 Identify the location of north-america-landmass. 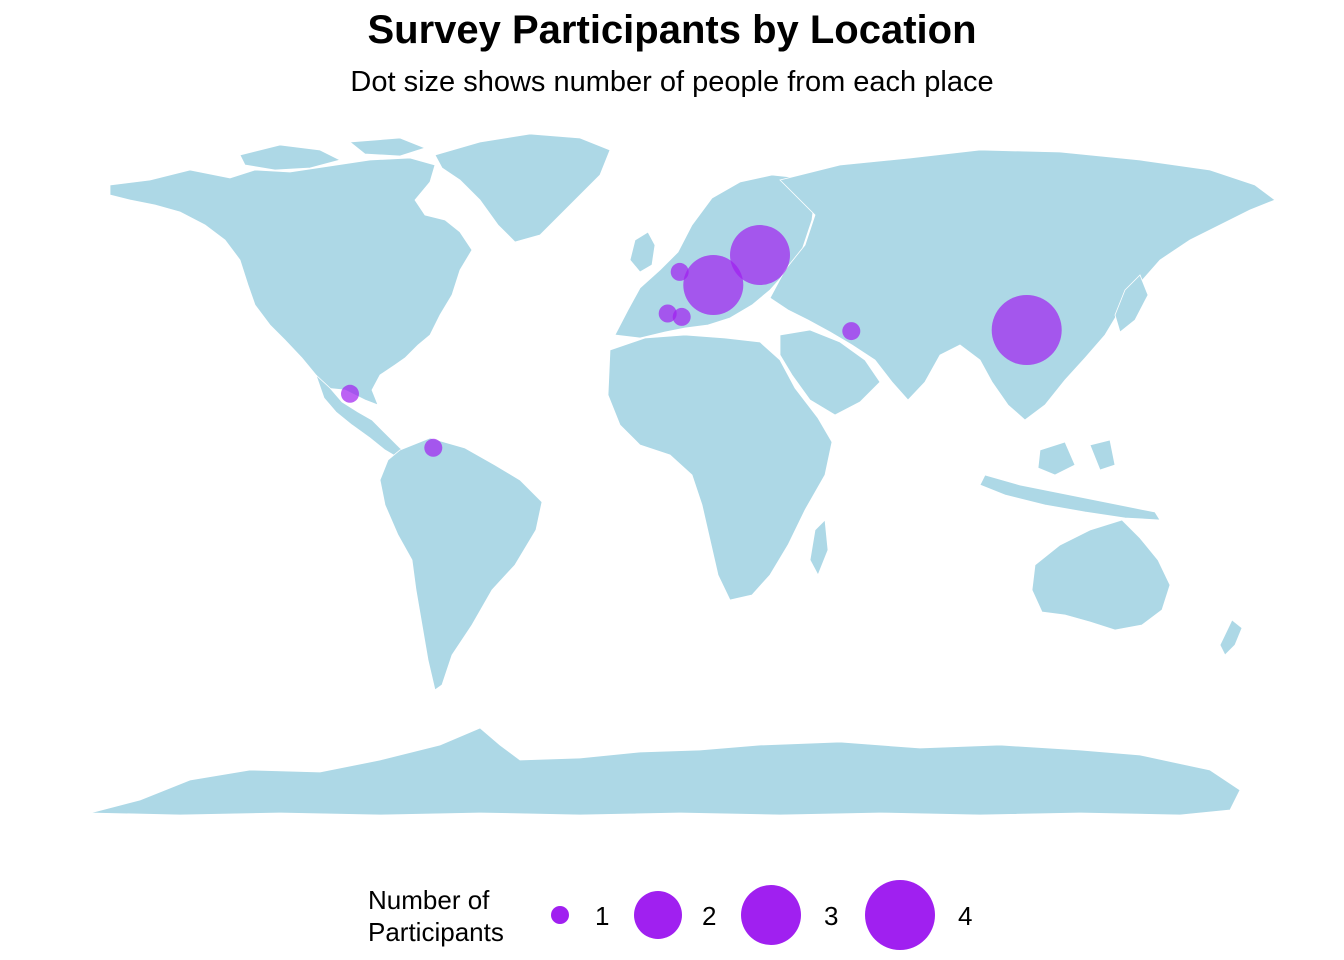
(291, 281).